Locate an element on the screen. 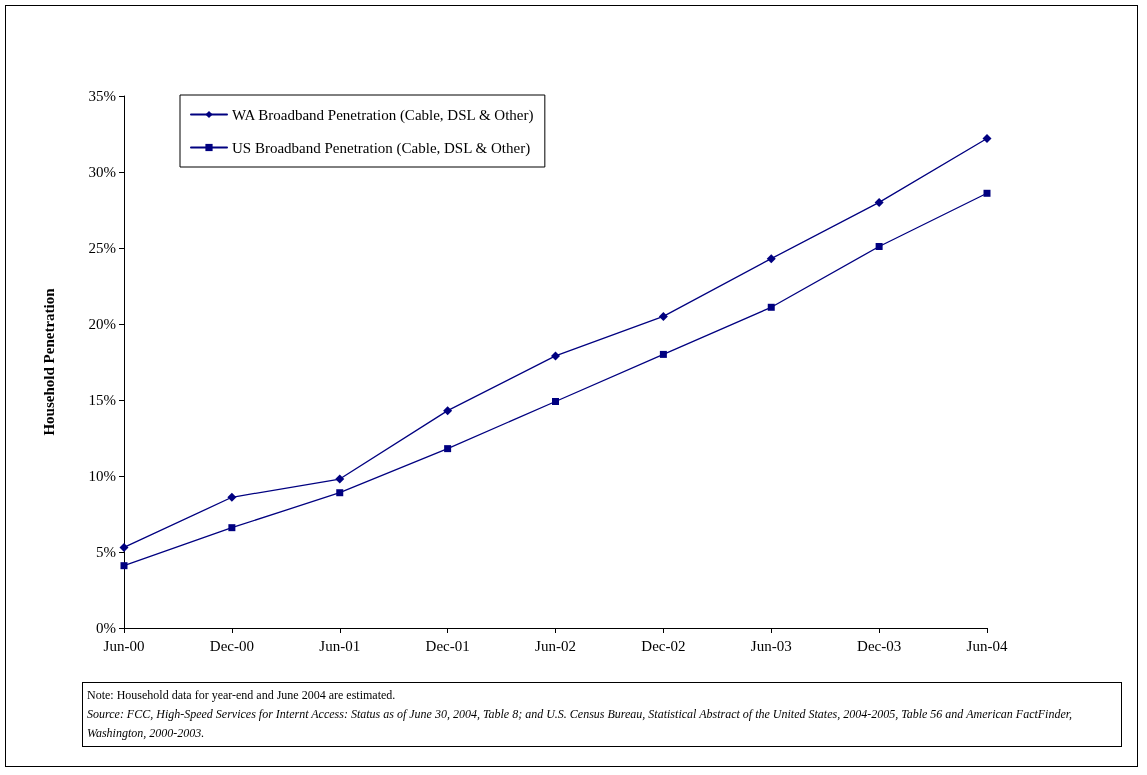 The height and width of the screenshot is (775, 1147). legend-label: US Broadband Penetration (Cable, DSL & Other) is located at coordinates (381, 148).